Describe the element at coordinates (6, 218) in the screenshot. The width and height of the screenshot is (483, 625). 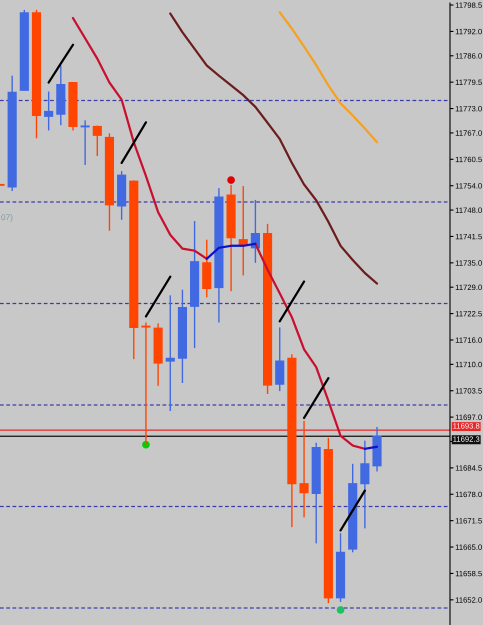
I see `annotation: 07)` at that location.